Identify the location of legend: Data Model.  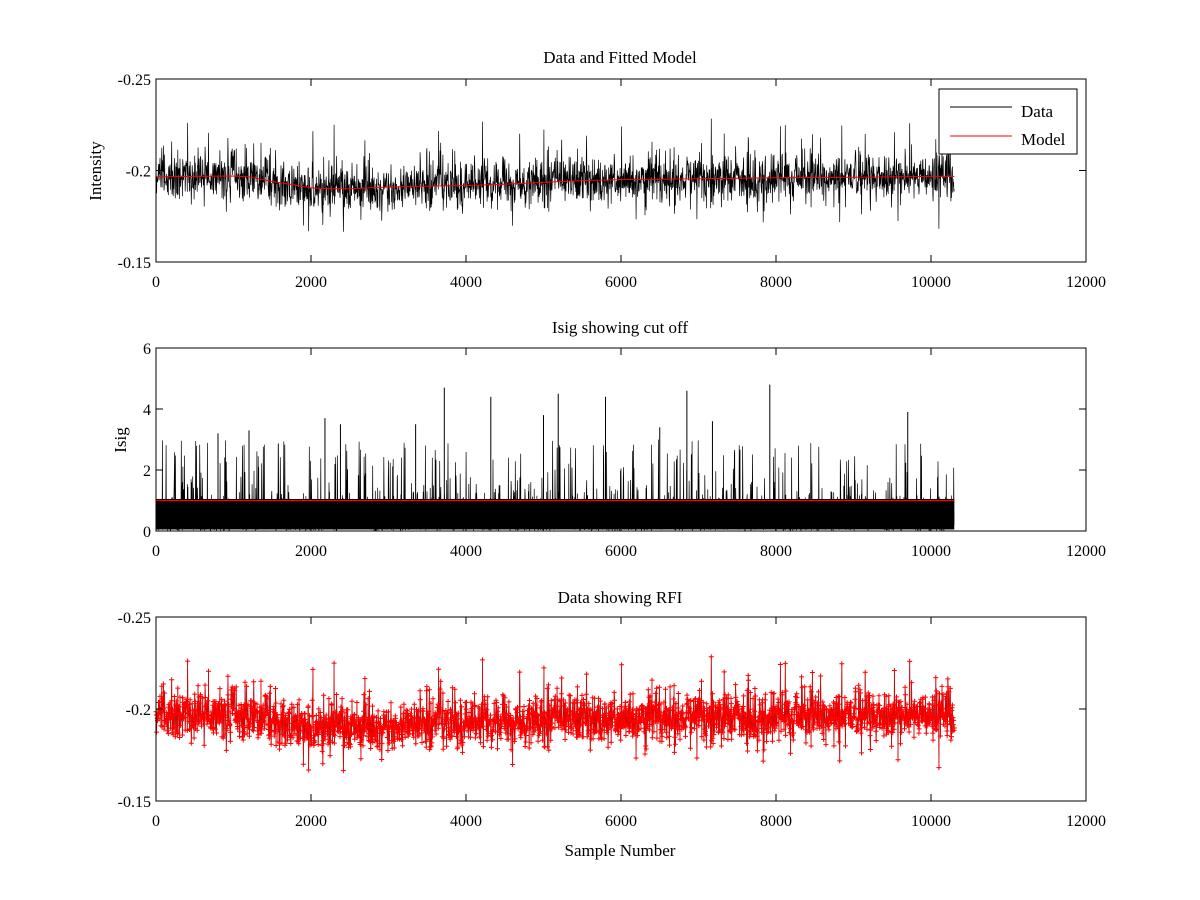
(1008, 121).